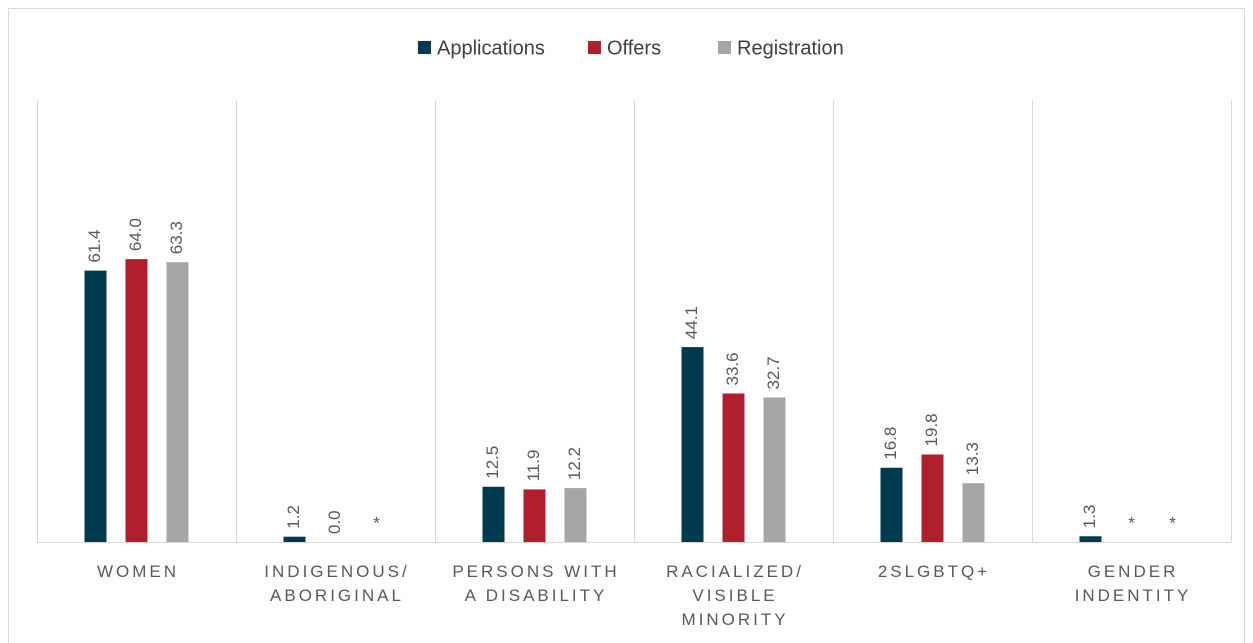  What do you see at coordinates (931, 429) in the screenshot?
I see `value-label: 19.8` at bounding box center [931, 429].